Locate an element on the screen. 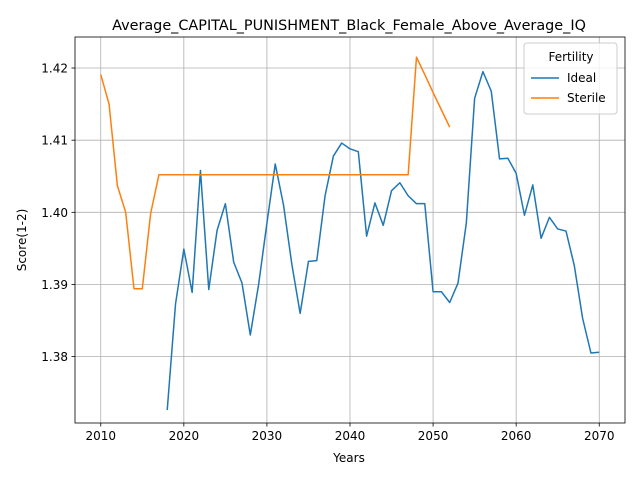  legend-label-sterile: Sterile is located at coordinates (586, 98).